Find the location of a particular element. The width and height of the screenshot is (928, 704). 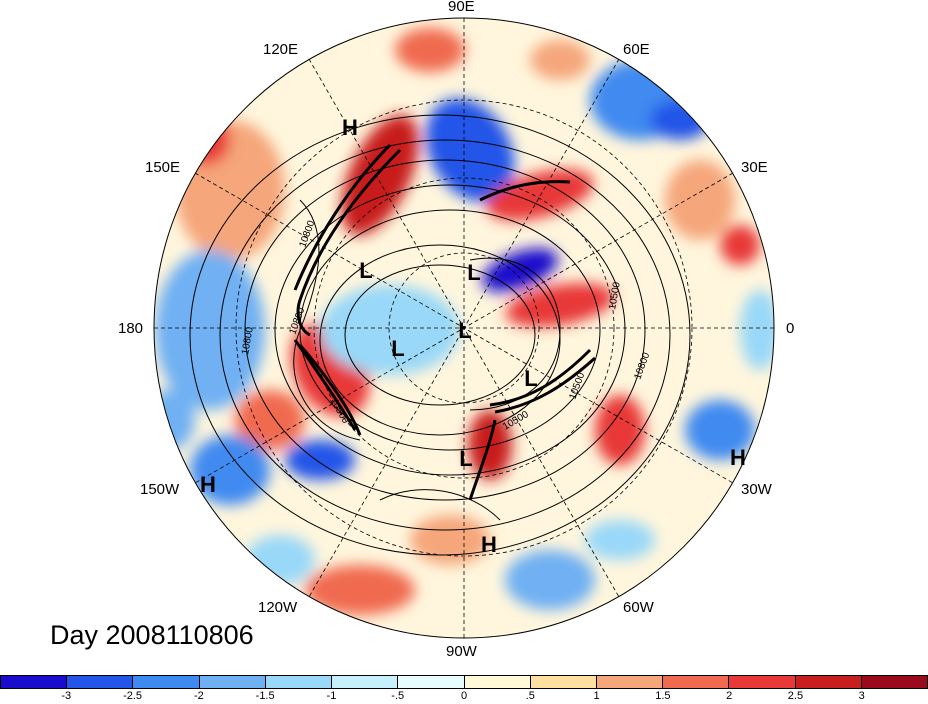

colorbar-tick-label: -2.5 is located at coordinates (133, 696).